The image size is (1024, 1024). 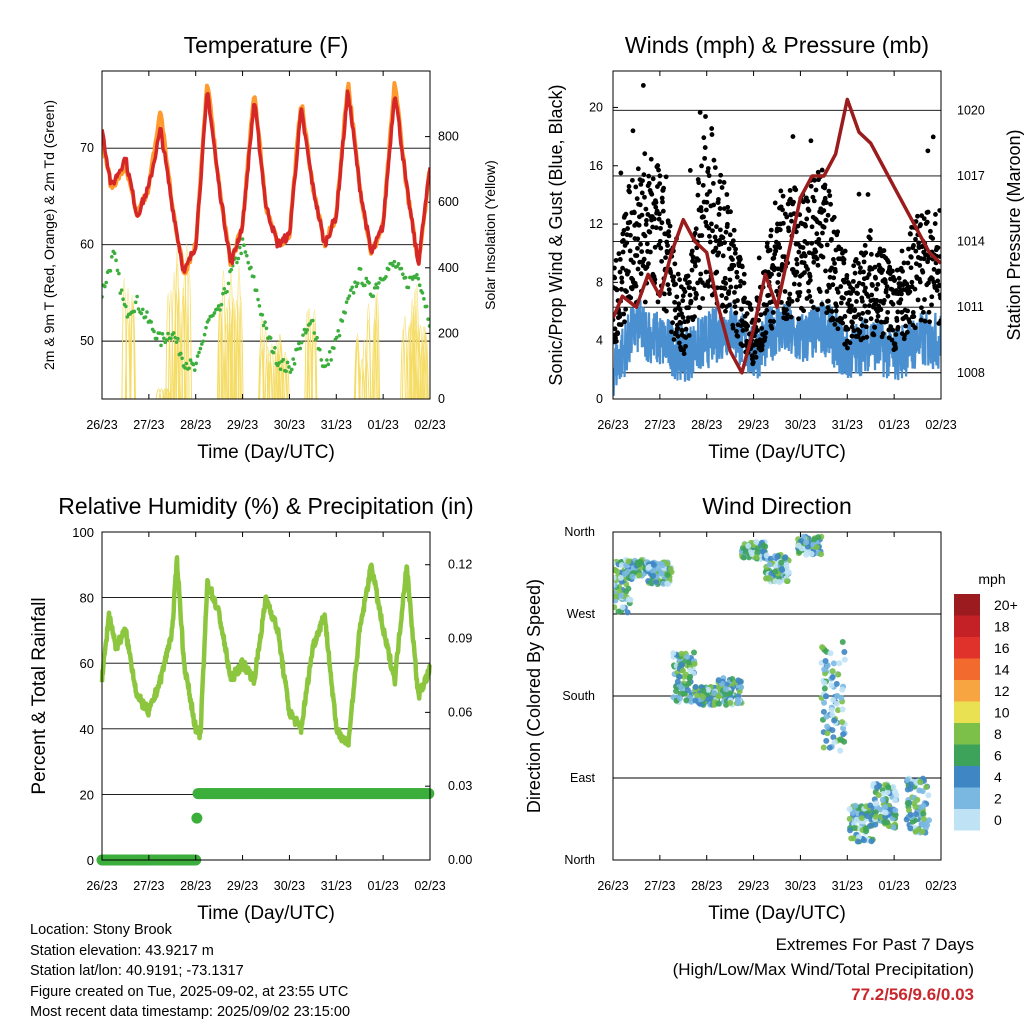 What do you see at coordinates (578, 696) in the screenshot?
I see `y-tick-label: South` at bounding box center [578, 696].